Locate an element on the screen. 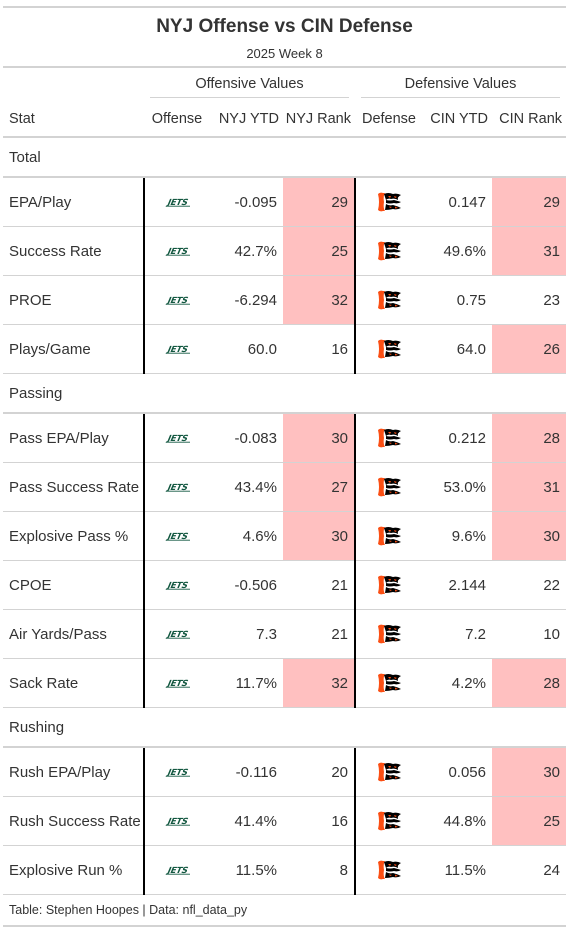  col-header-nyj-rank: NYJ Rank is located at coordinates (319, 120).